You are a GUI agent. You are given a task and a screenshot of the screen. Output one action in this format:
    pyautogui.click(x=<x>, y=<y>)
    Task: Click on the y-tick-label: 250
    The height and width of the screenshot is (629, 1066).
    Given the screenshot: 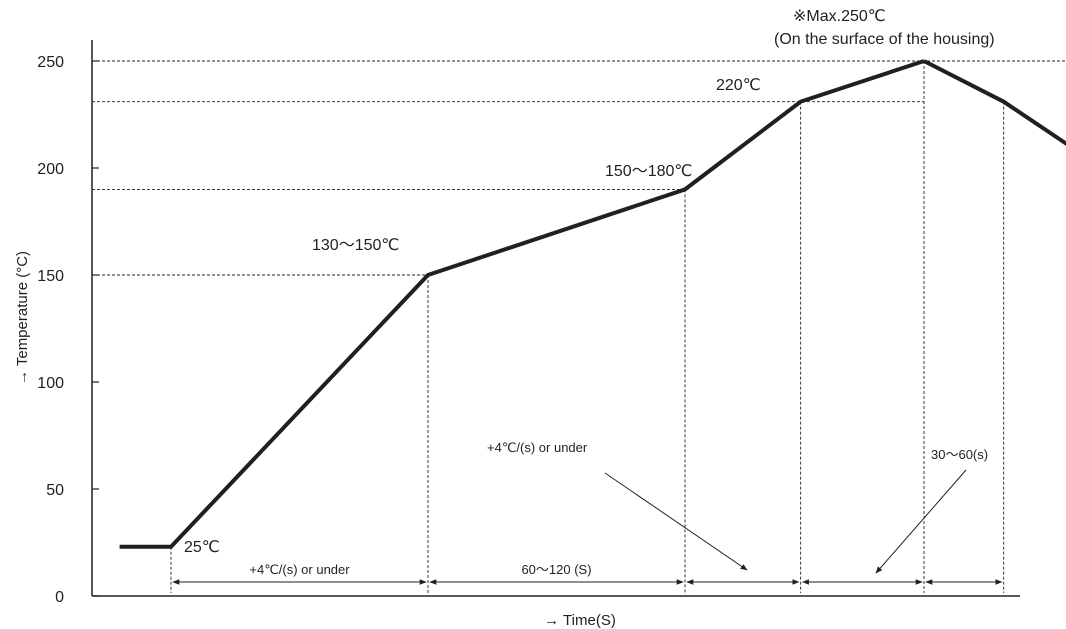 What is the action you would take?
    pyautogui.click(x=50, y=62)
    